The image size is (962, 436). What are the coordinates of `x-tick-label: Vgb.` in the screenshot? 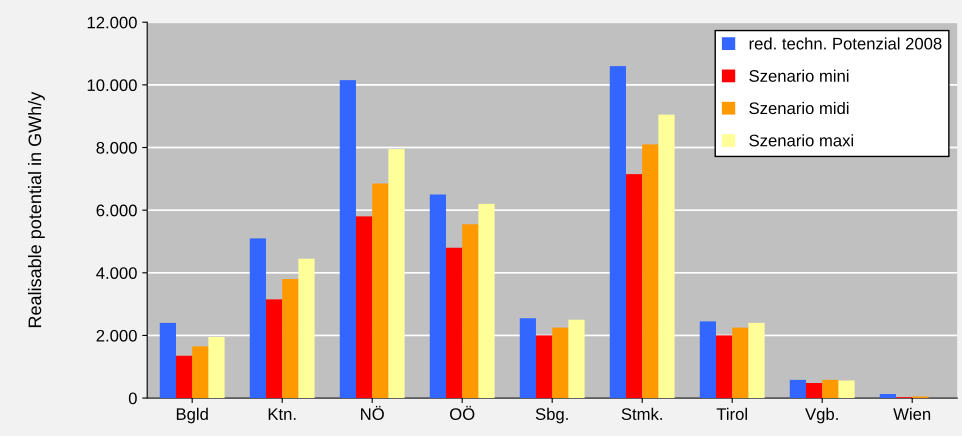 It's located at (821, 416).